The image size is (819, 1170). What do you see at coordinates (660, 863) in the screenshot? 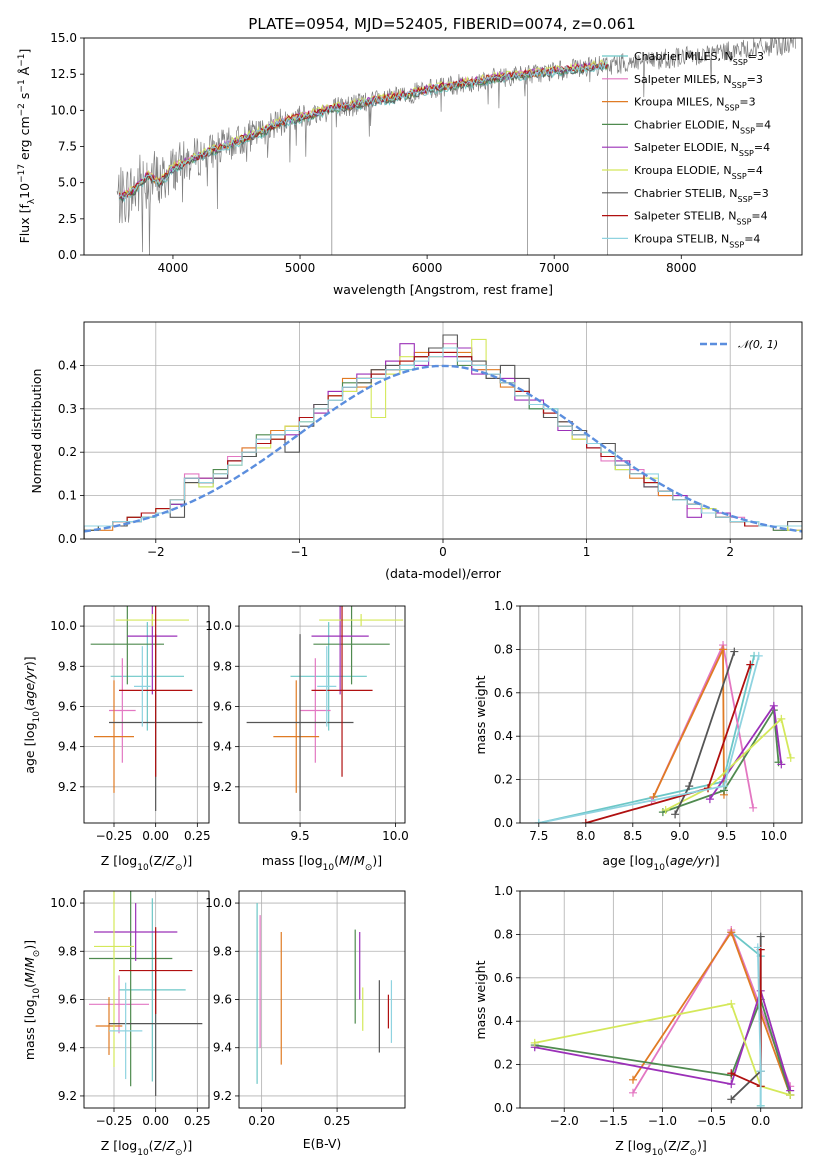
I see `x-axis-label: age [log10(age/yr)]` at bounding box center [660, 863].